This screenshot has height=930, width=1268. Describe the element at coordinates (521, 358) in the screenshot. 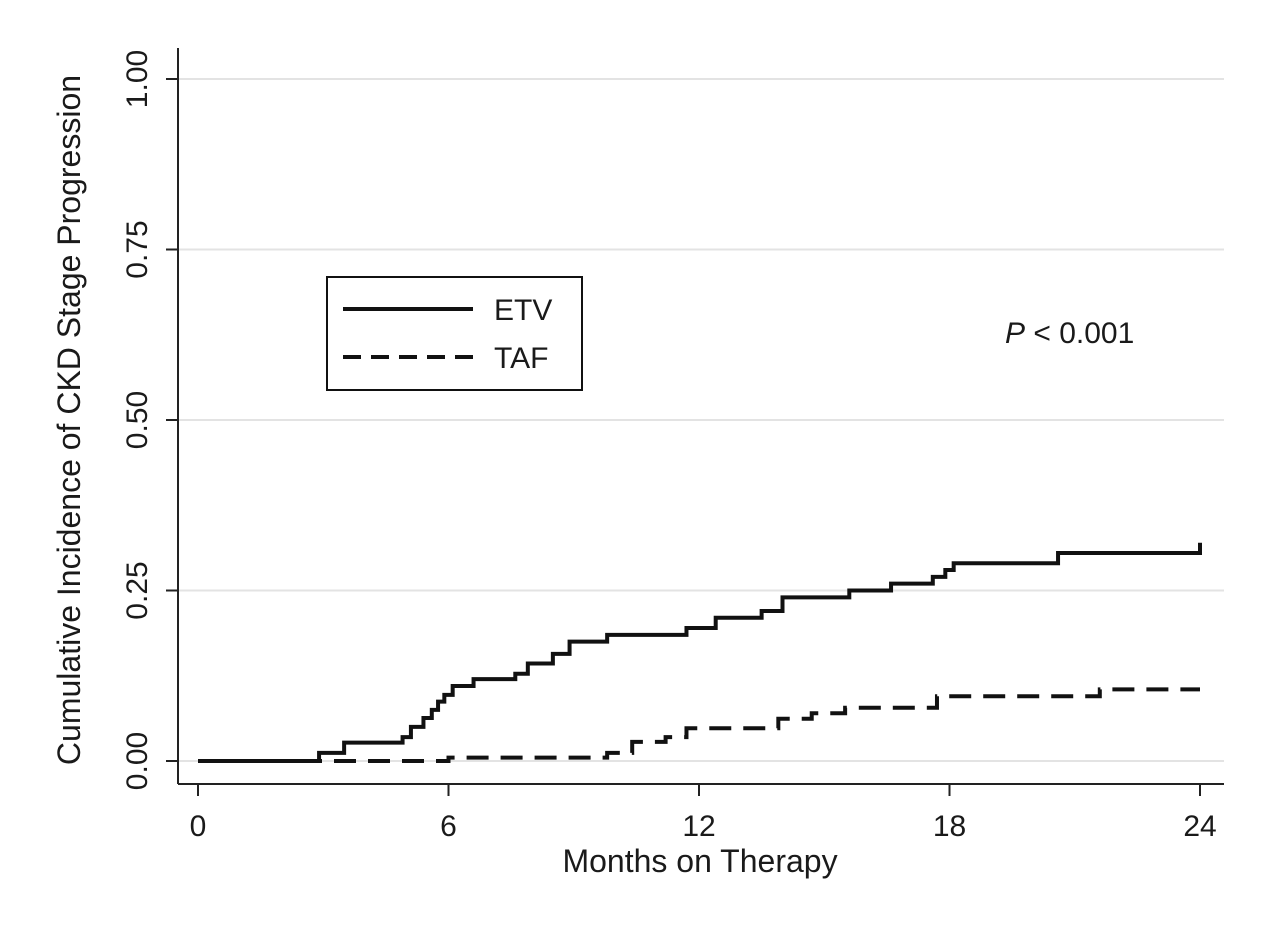

I see `legend-label-taf: TAF` at that location.